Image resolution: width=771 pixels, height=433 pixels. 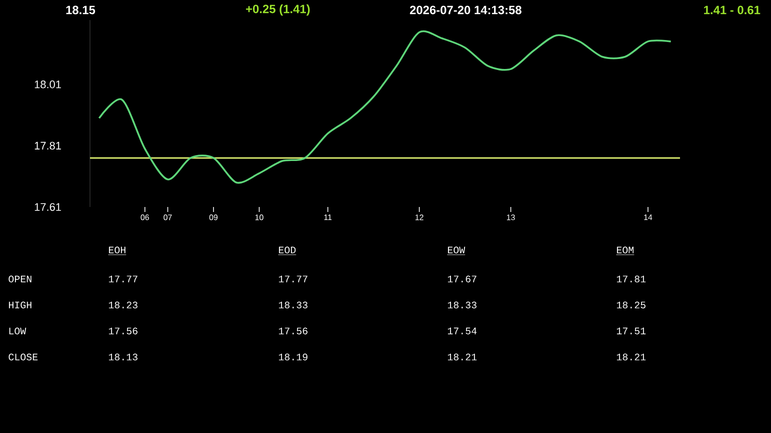 What do you see at coordinates (117, 250) in the screenshot?
I see `text: EOH` at bounding box center [117, 250].